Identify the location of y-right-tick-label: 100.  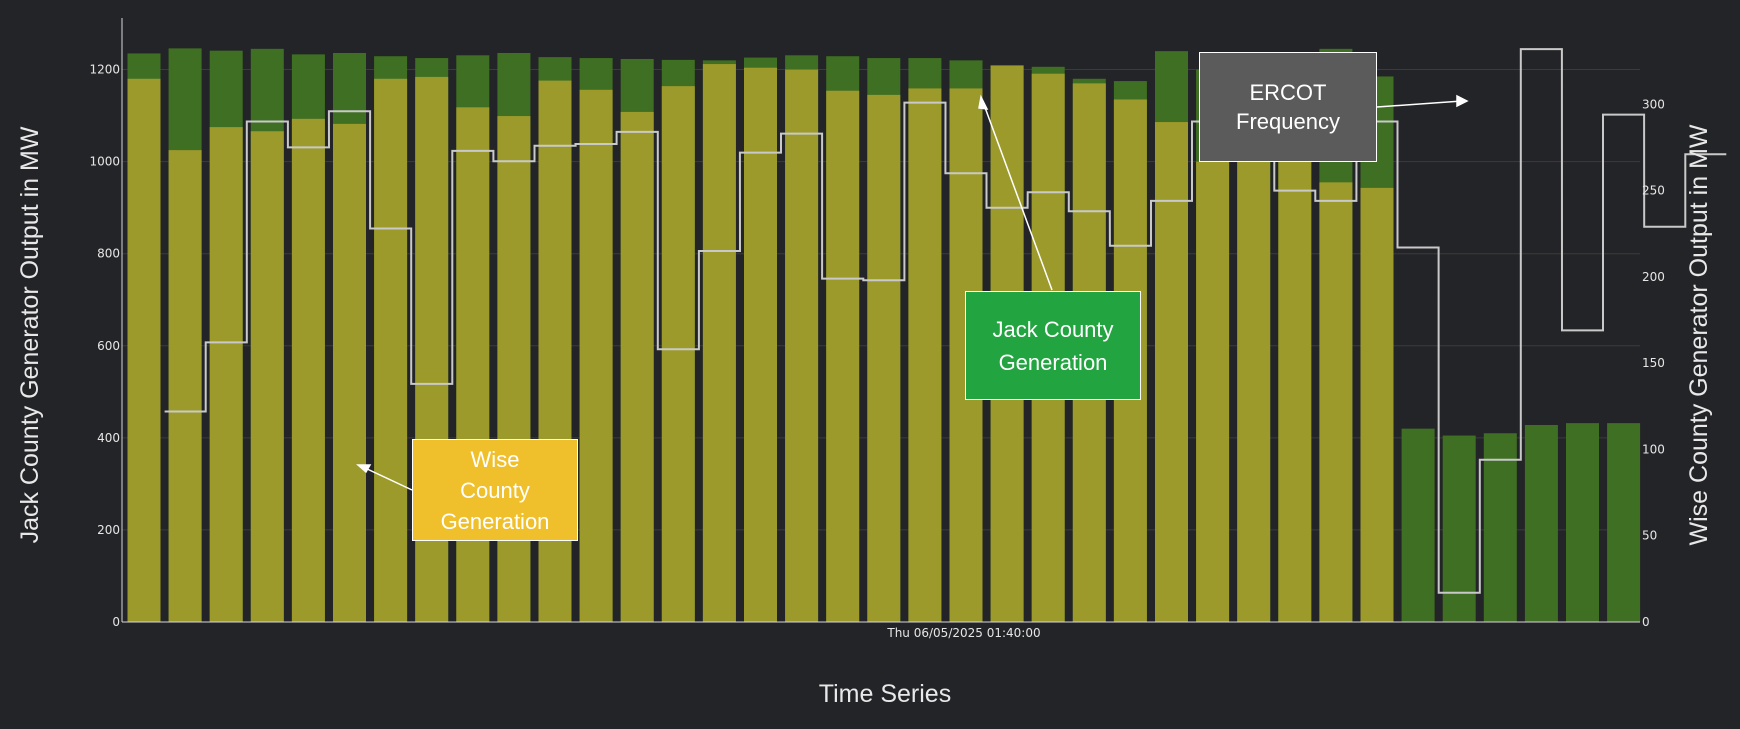
(1653, 449).